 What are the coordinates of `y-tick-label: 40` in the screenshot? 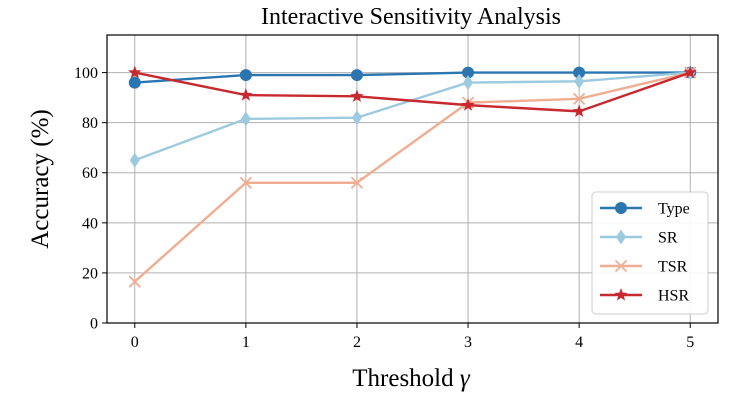 It's located at (90, 223).